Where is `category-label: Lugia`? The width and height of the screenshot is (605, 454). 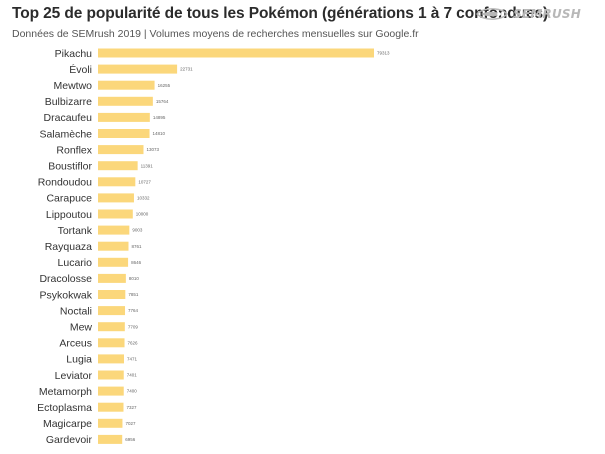
category-label: Lugia is located at coordinates (79, 360).